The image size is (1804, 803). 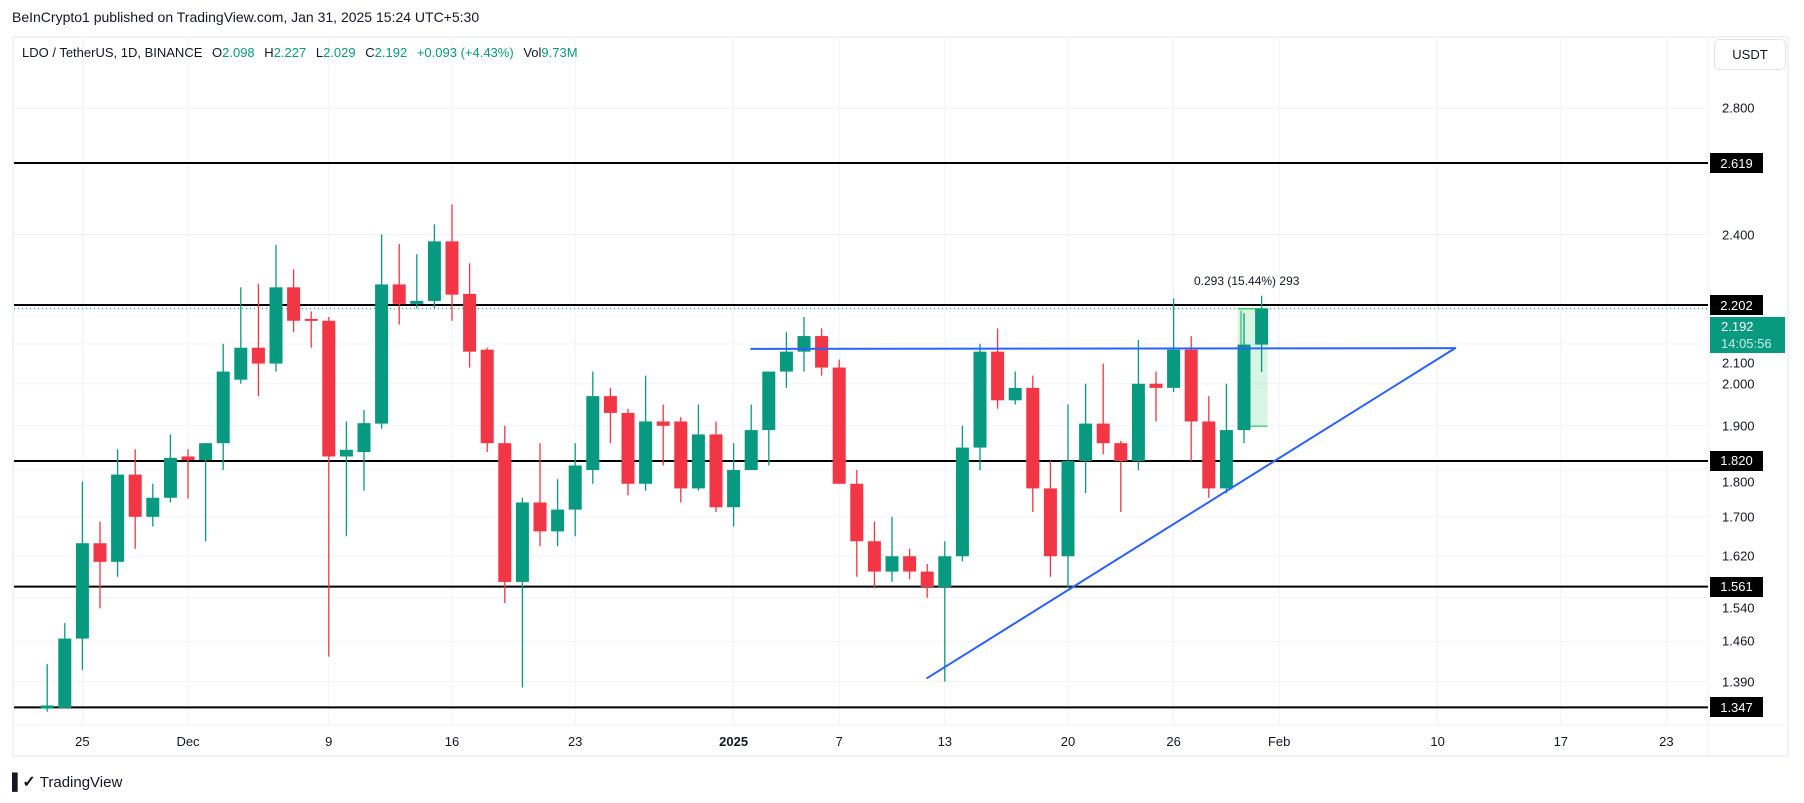 I want to click on legend-high: H2.227, so click(x=285, y=52).